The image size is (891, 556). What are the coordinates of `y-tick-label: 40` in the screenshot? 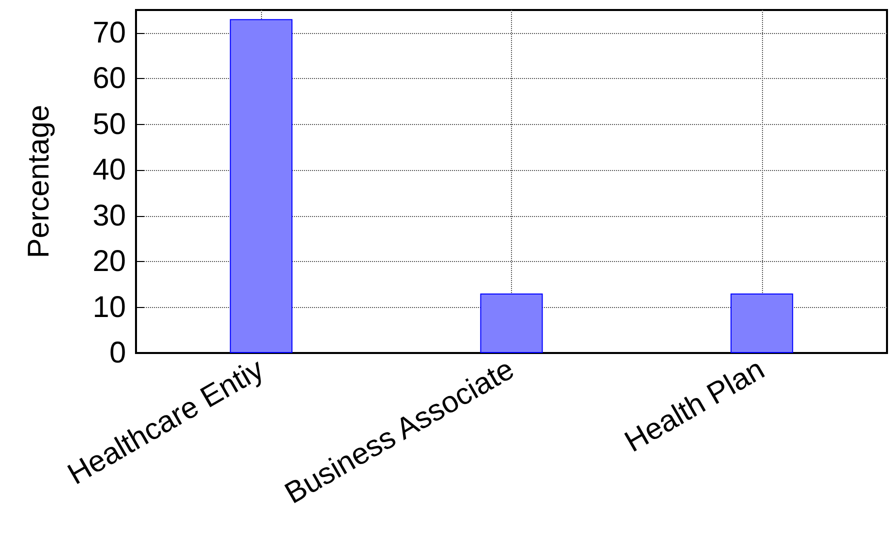 It's located at (109, 170).